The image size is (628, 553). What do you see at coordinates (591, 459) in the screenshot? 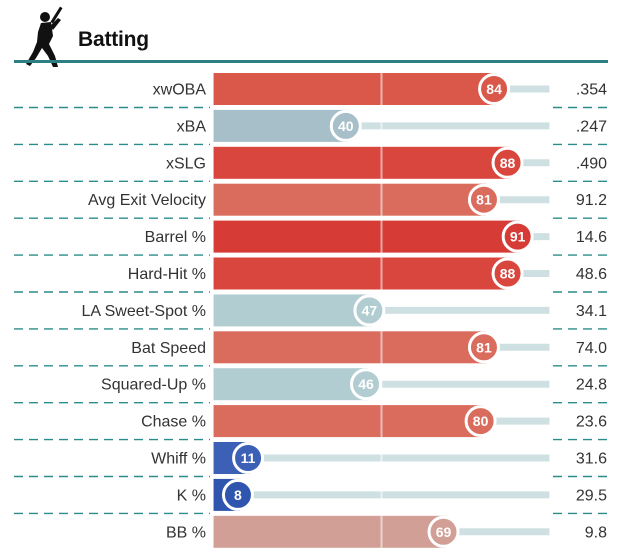
I see `stat-value: 31.6` at bounding box center [591, 459].